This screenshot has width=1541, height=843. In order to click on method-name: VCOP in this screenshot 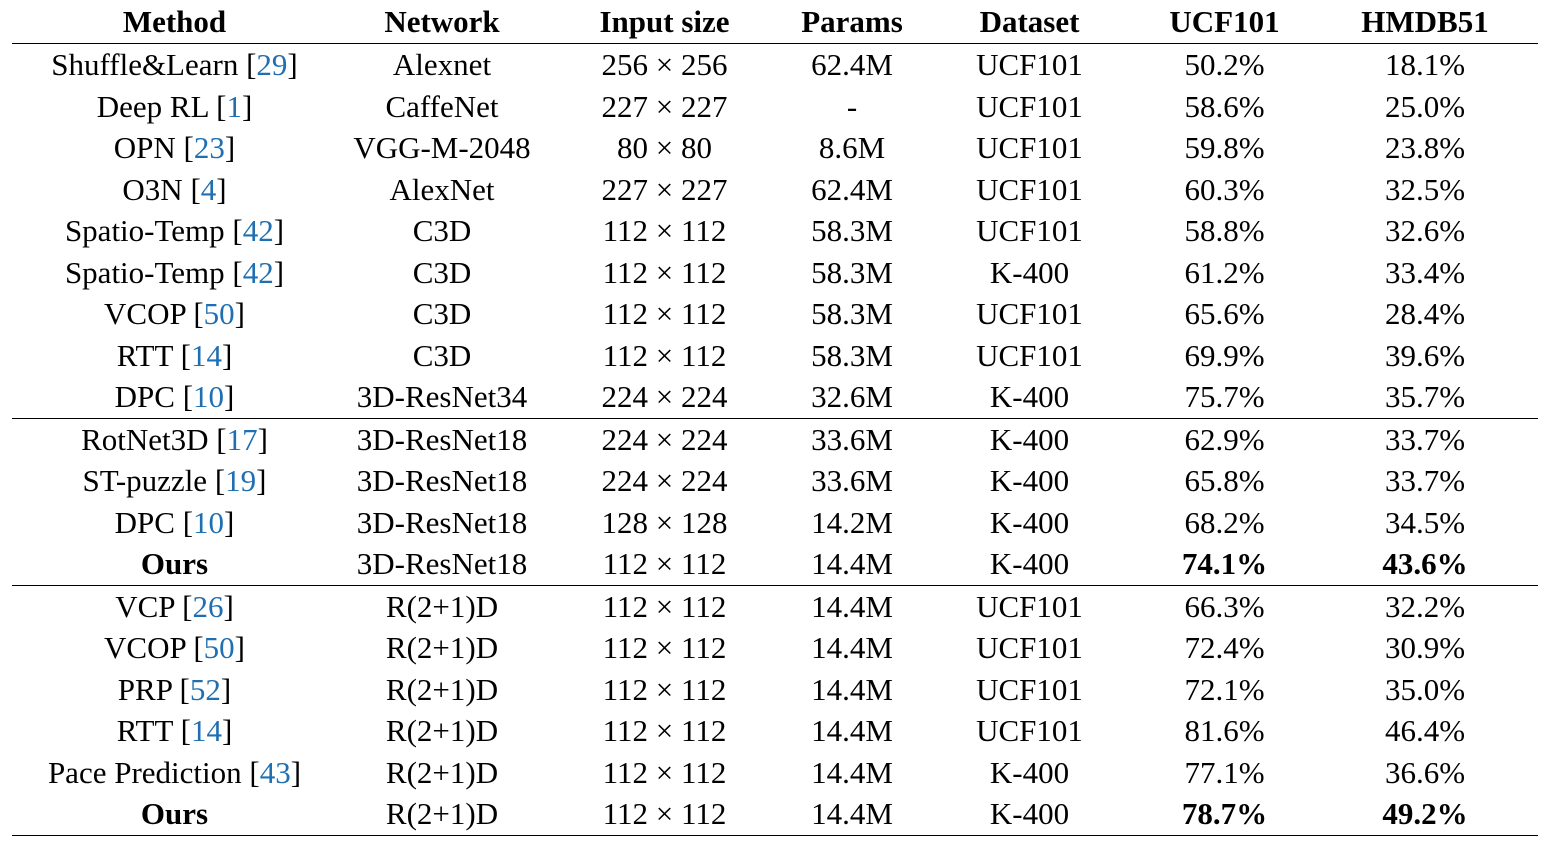, I will do `click(145, 647)`.